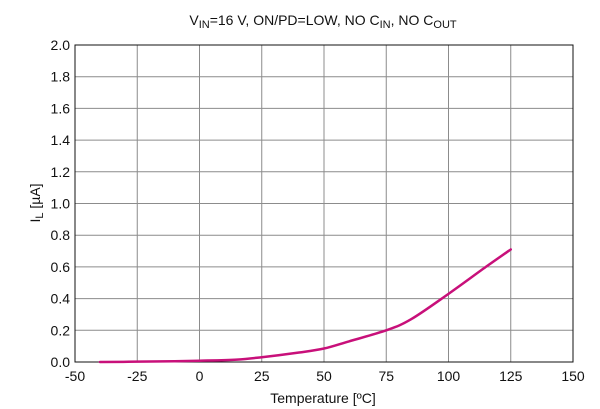 This screenshot has width=600, height=409. I want to click on x-tick-label: 50, so click(324, 376).